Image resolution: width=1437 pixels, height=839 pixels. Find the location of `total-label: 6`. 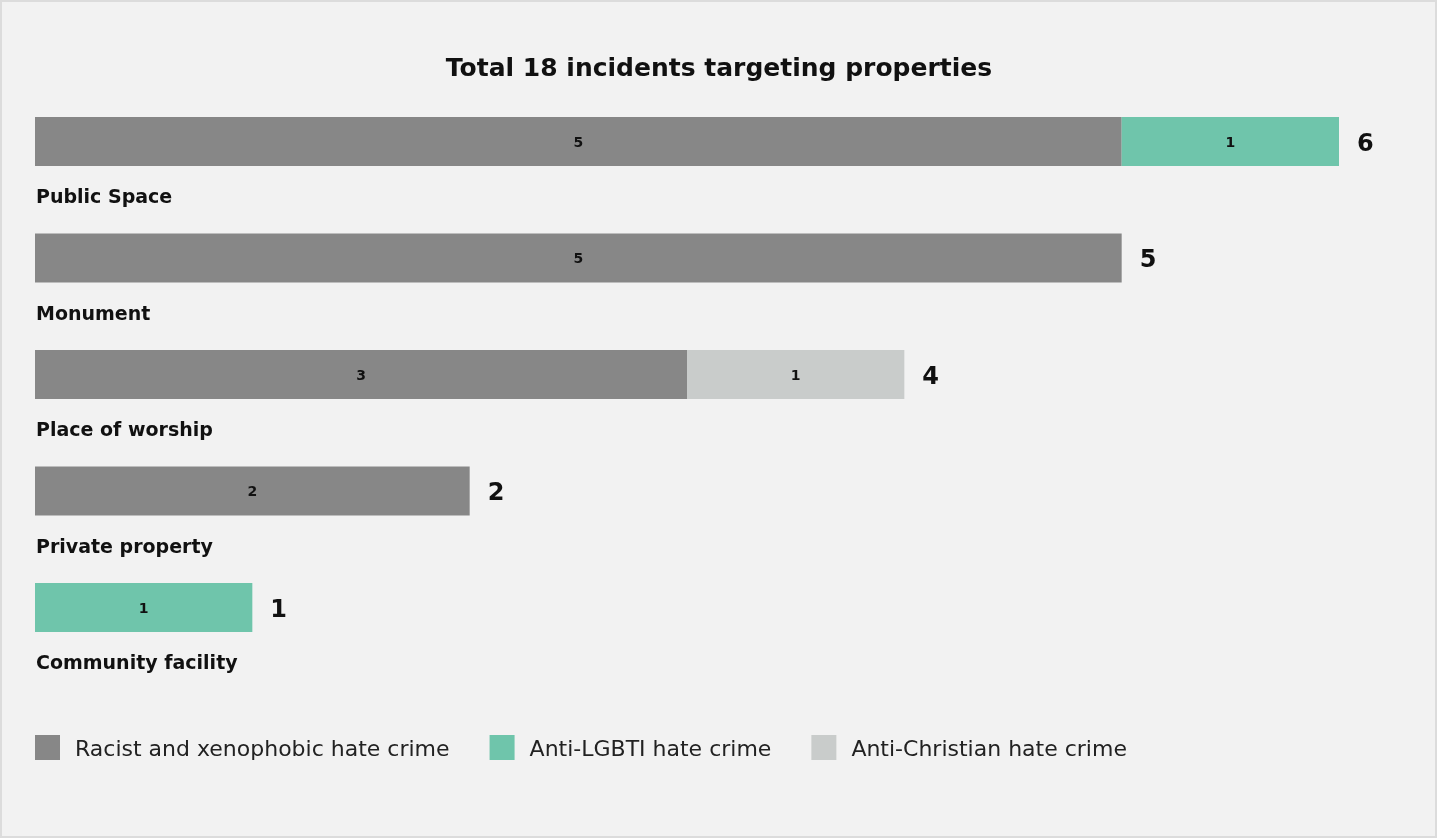

total-label: 6 is located at coordinates (1365, 142).